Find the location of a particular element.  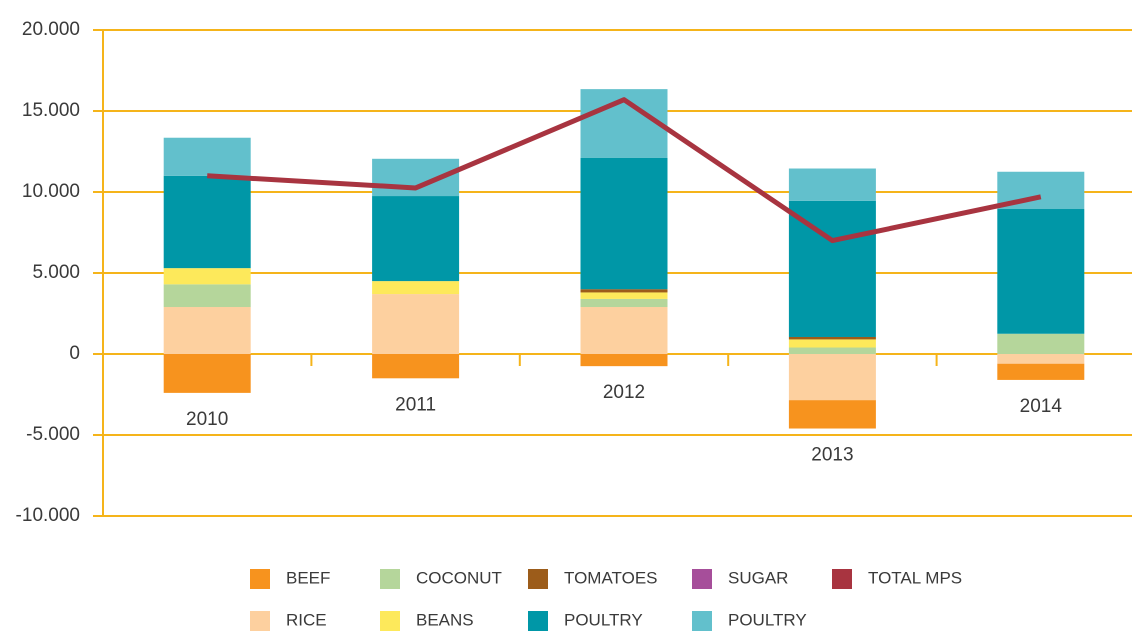

legend-label: BEEF is located at coordinates (308, 577).